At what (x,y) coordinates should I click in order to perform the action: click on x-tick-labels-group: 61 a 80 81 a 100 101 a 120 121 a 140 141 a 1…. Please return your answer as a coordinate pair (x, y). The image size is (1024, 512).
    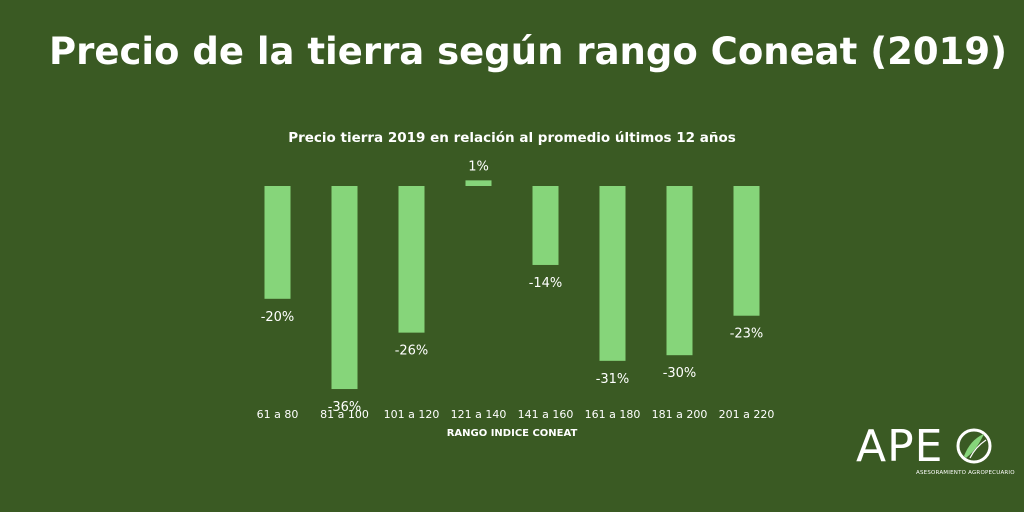
    Looking at the image, I should click on (516, 414).